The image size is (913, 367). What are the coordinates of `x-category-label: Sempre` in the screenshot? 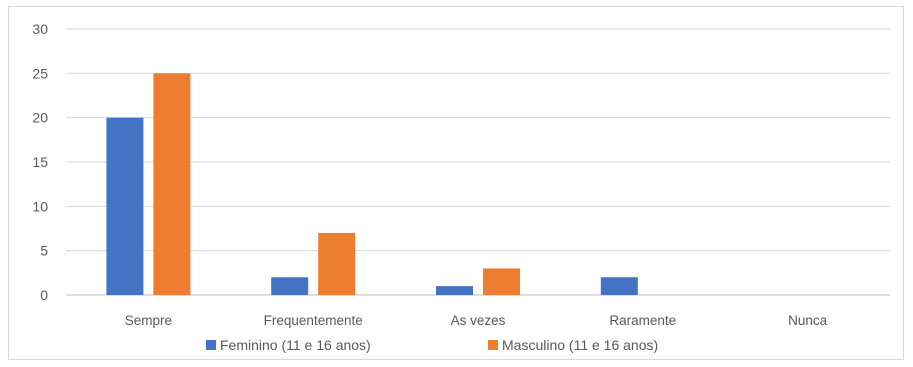 It's located at (148, 320).